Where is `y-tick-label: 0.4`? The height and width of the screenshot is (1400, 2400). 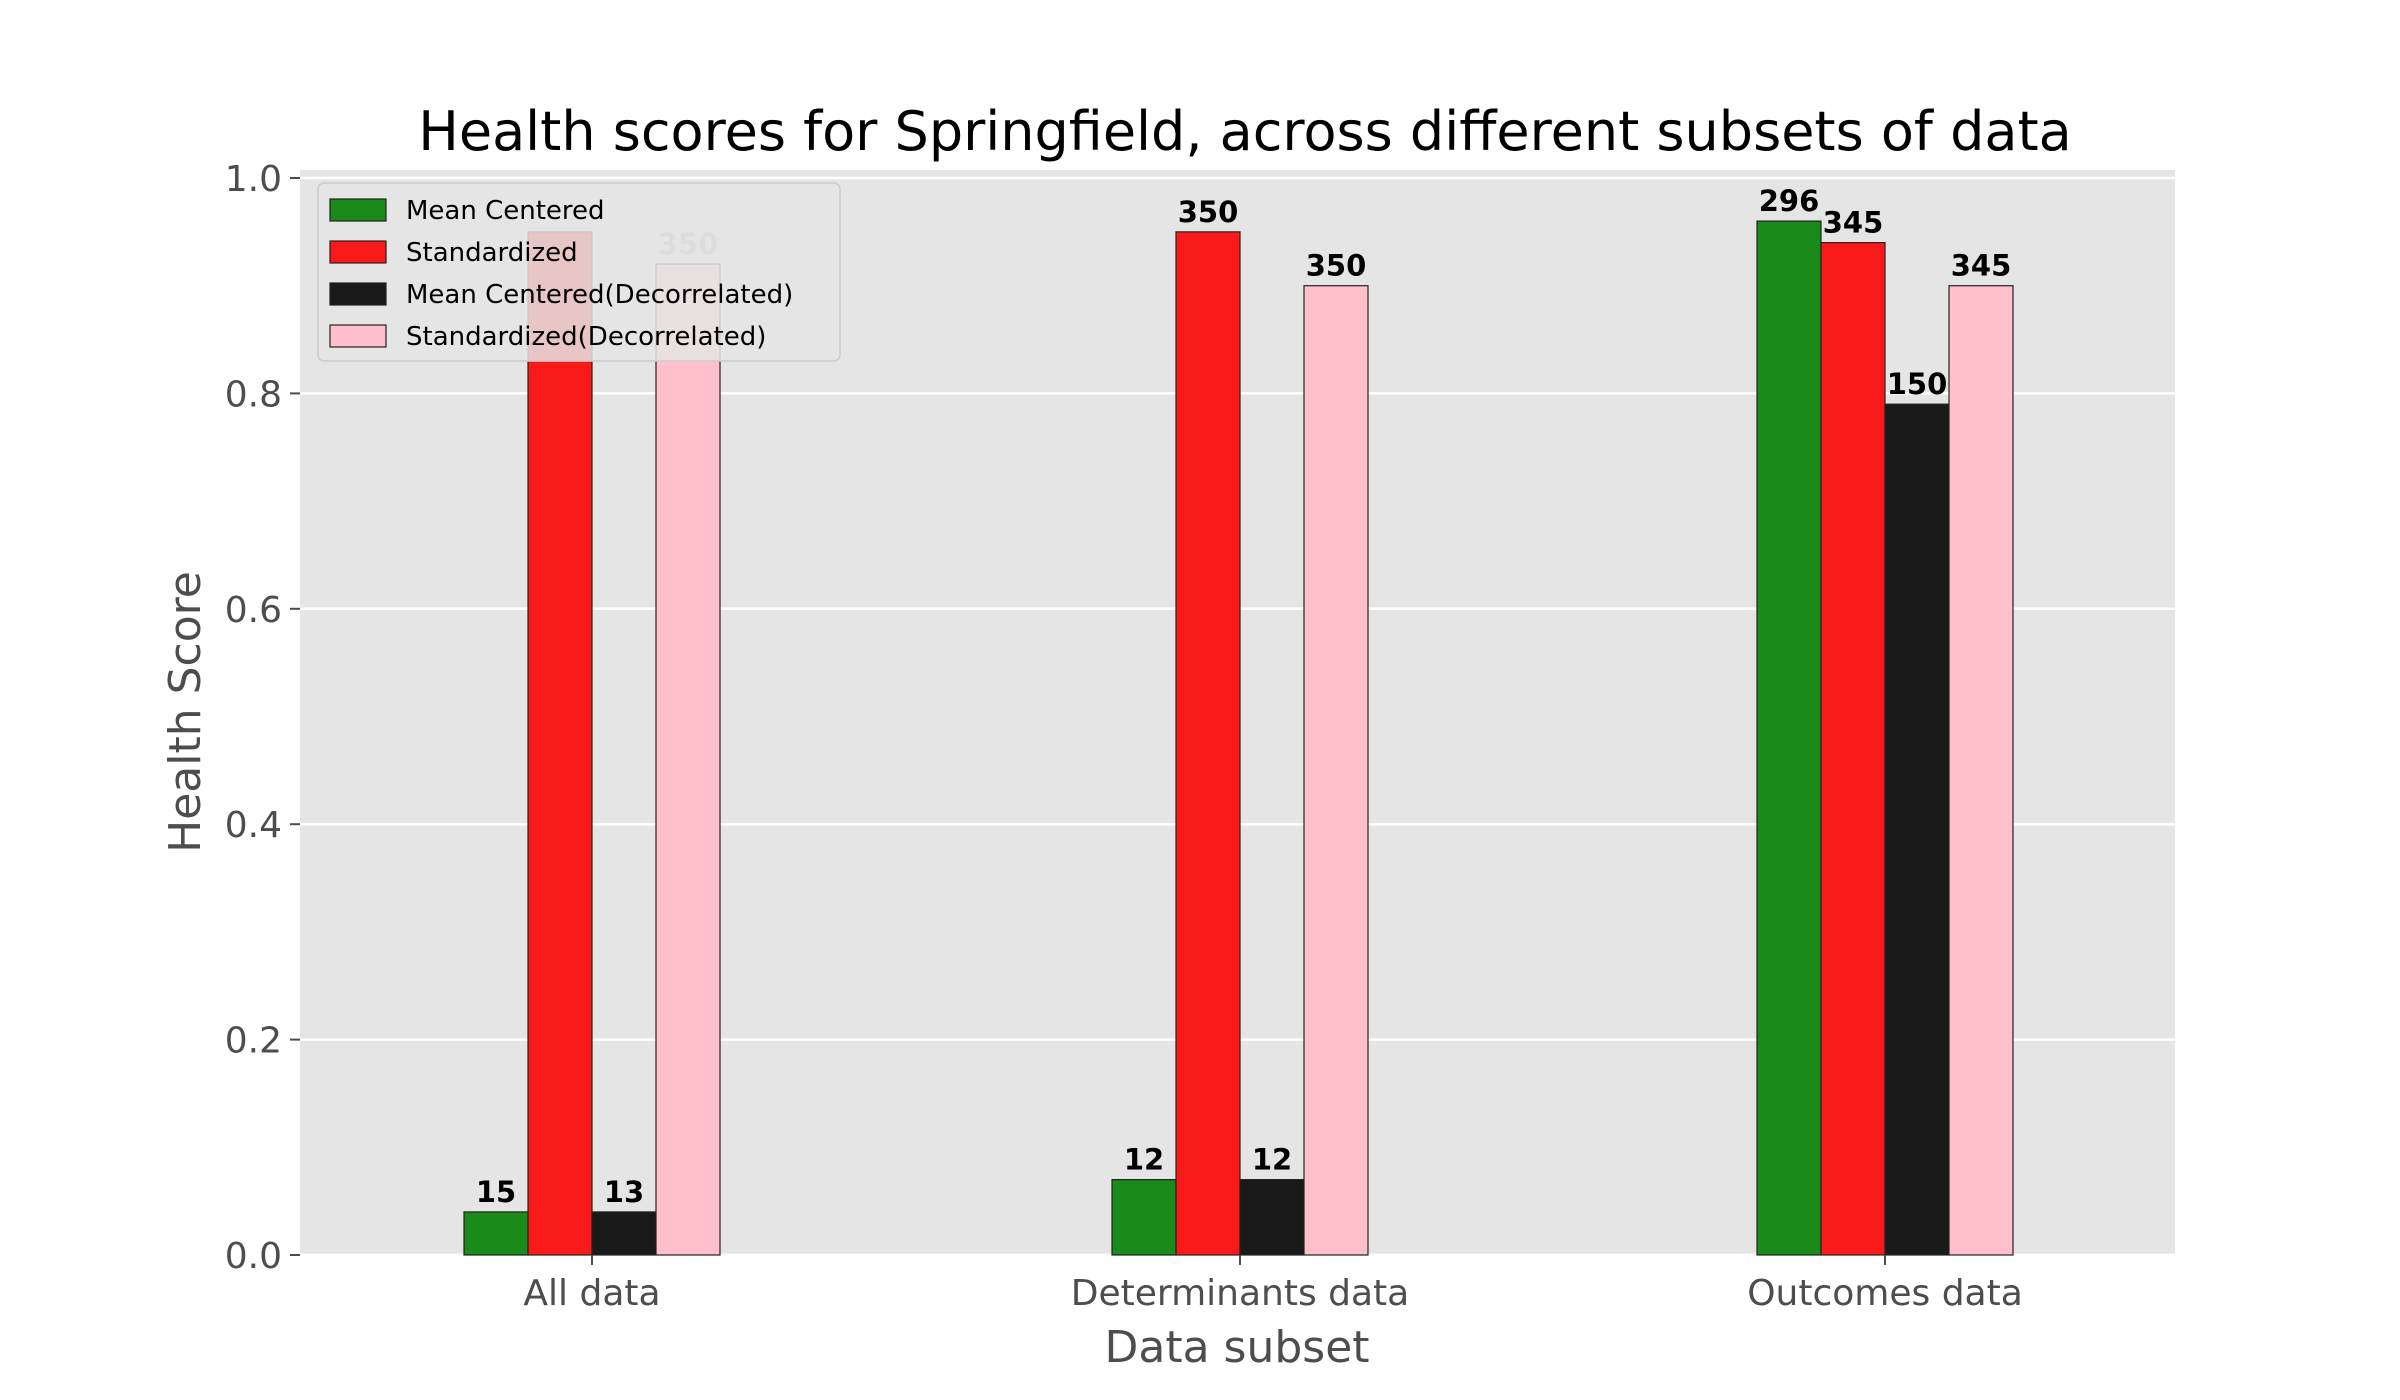 y-tick-label: 0.4 is located at coordinates (253, 825).